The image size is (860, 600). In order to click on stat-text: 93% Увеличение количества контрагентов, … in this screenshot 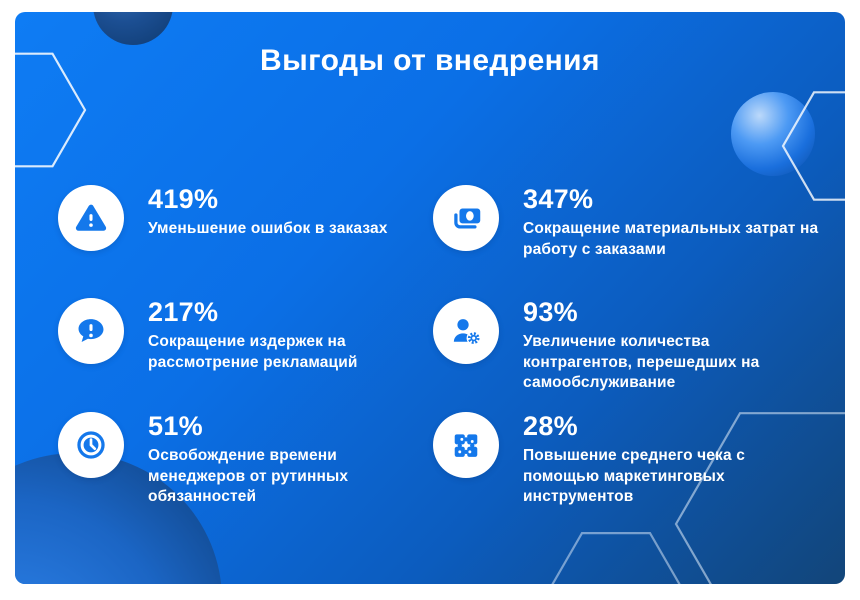, I will do `click(673, 345)`.